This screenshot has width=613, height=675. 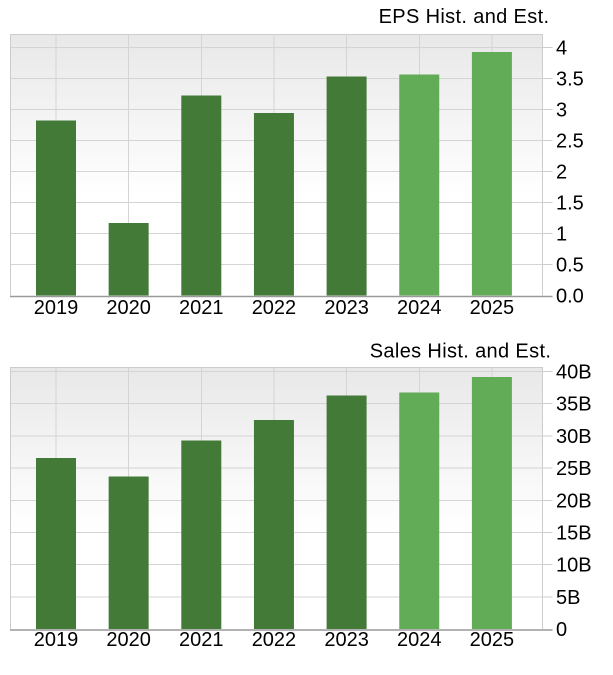 What do you see at coordinates (574, 566) in the screenshot?
I see `svg-text: 10B` at bounding box center [574, 566].